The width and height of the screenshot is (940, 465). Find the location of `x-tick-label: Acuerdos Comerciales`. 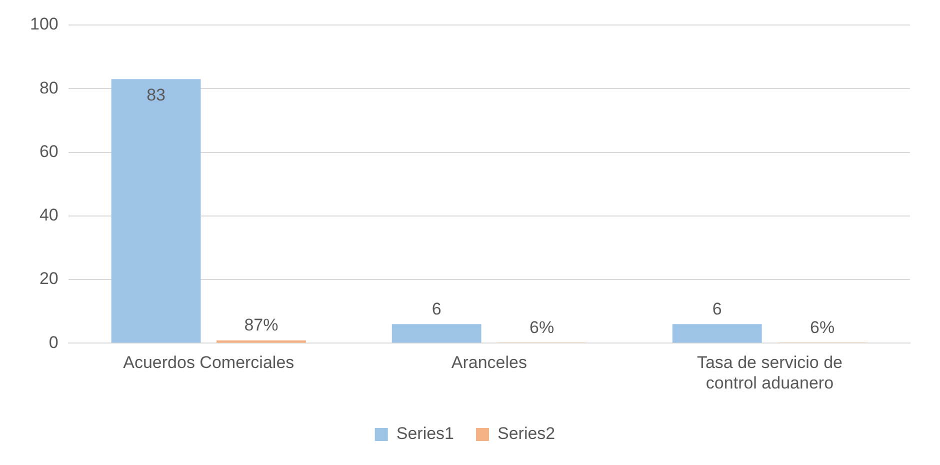

x-tick-label: Acuerdos Comerciales is located at coordinates (208, 362).